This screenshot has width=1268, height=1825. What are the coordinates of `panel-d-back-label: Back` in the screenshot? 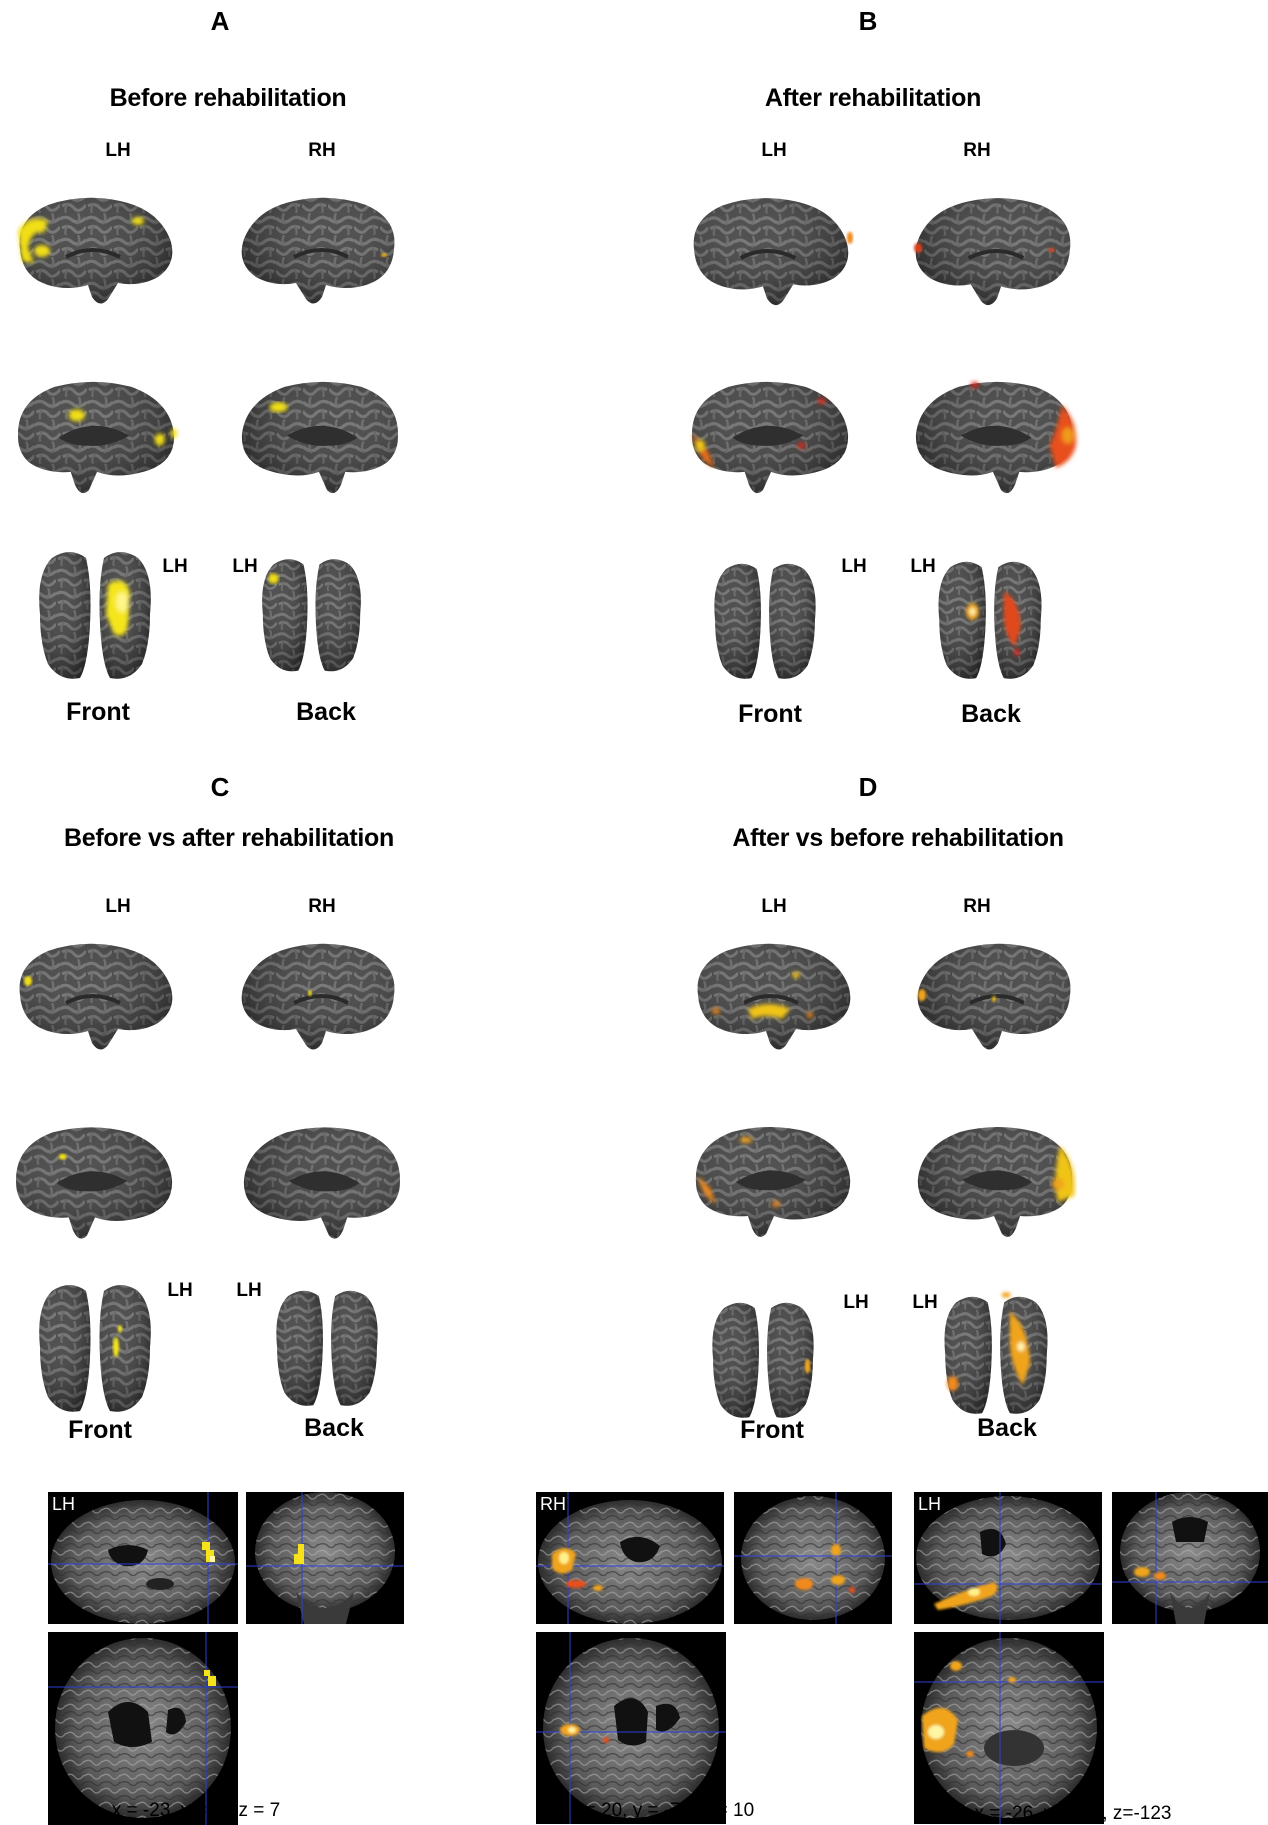 It's located at (1007, 1428).